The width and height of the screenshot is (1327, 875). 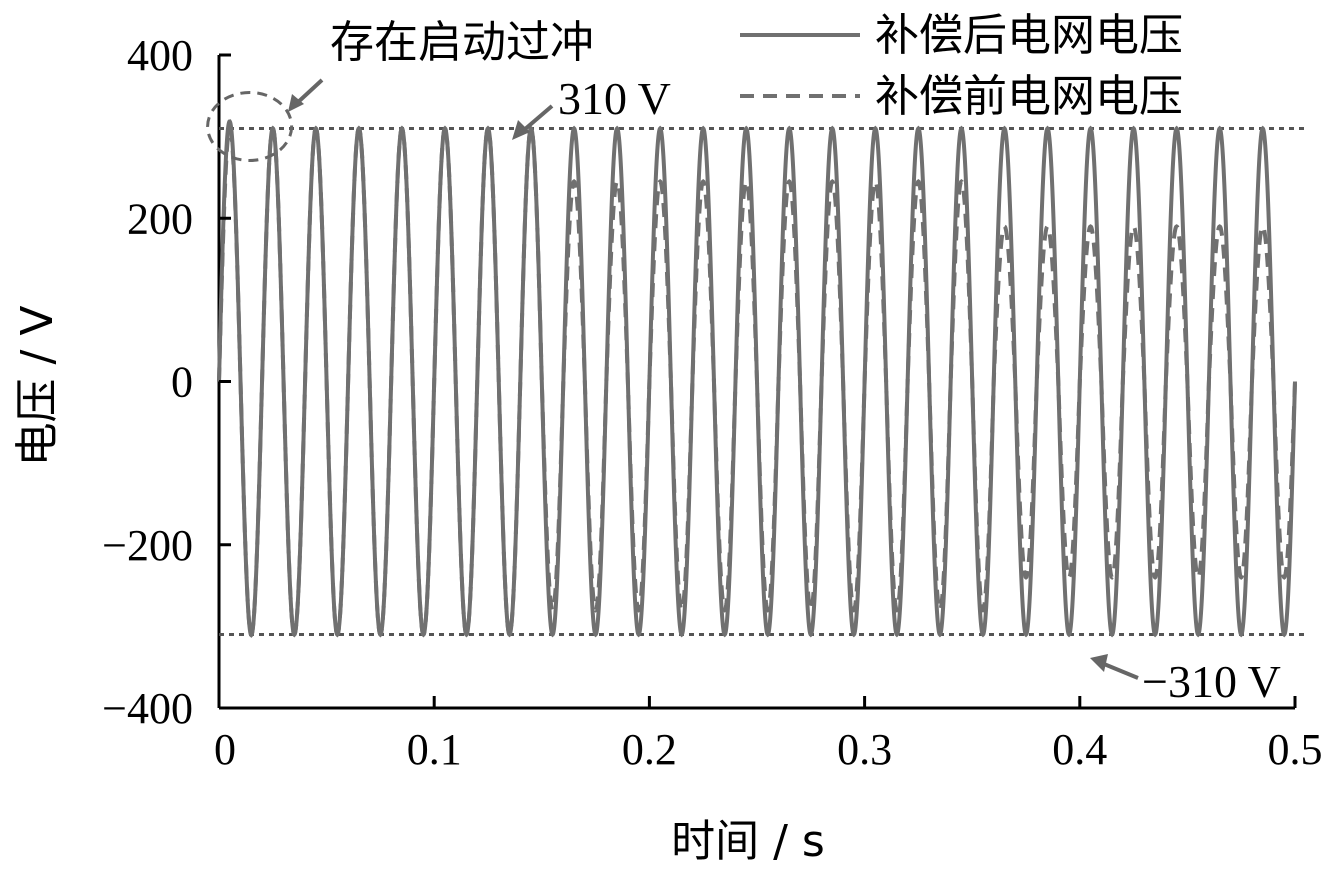 What do you see at coordinates (649, 749) in the screenshot?
I see `x-tick-label: 0.2` at bounding box center [649, 749].